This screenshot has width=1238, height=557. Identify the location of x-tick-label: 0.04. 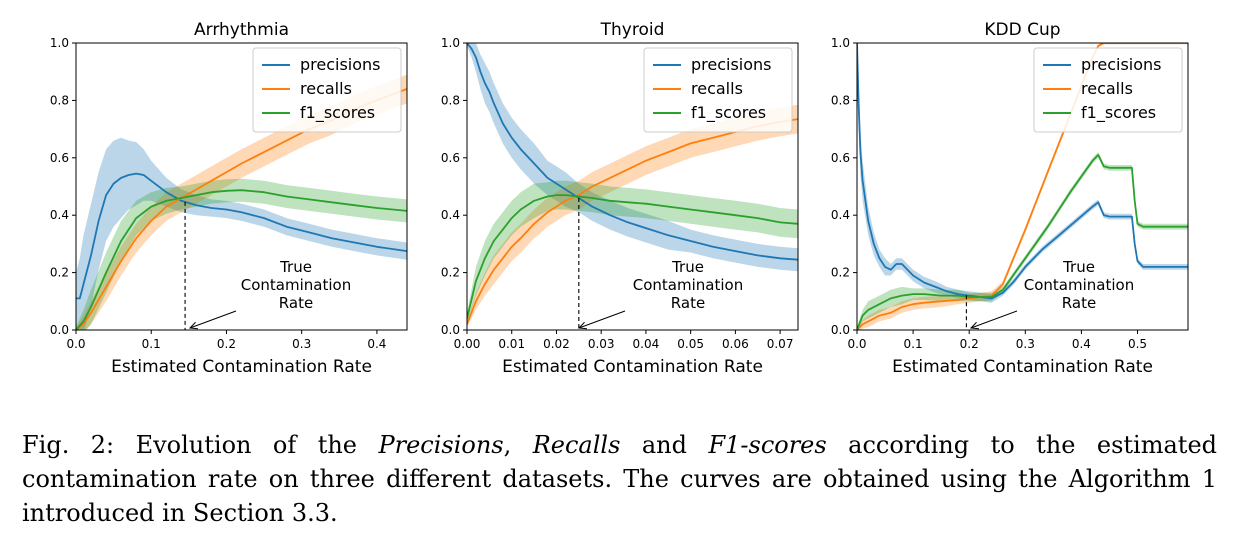
(646, 344).